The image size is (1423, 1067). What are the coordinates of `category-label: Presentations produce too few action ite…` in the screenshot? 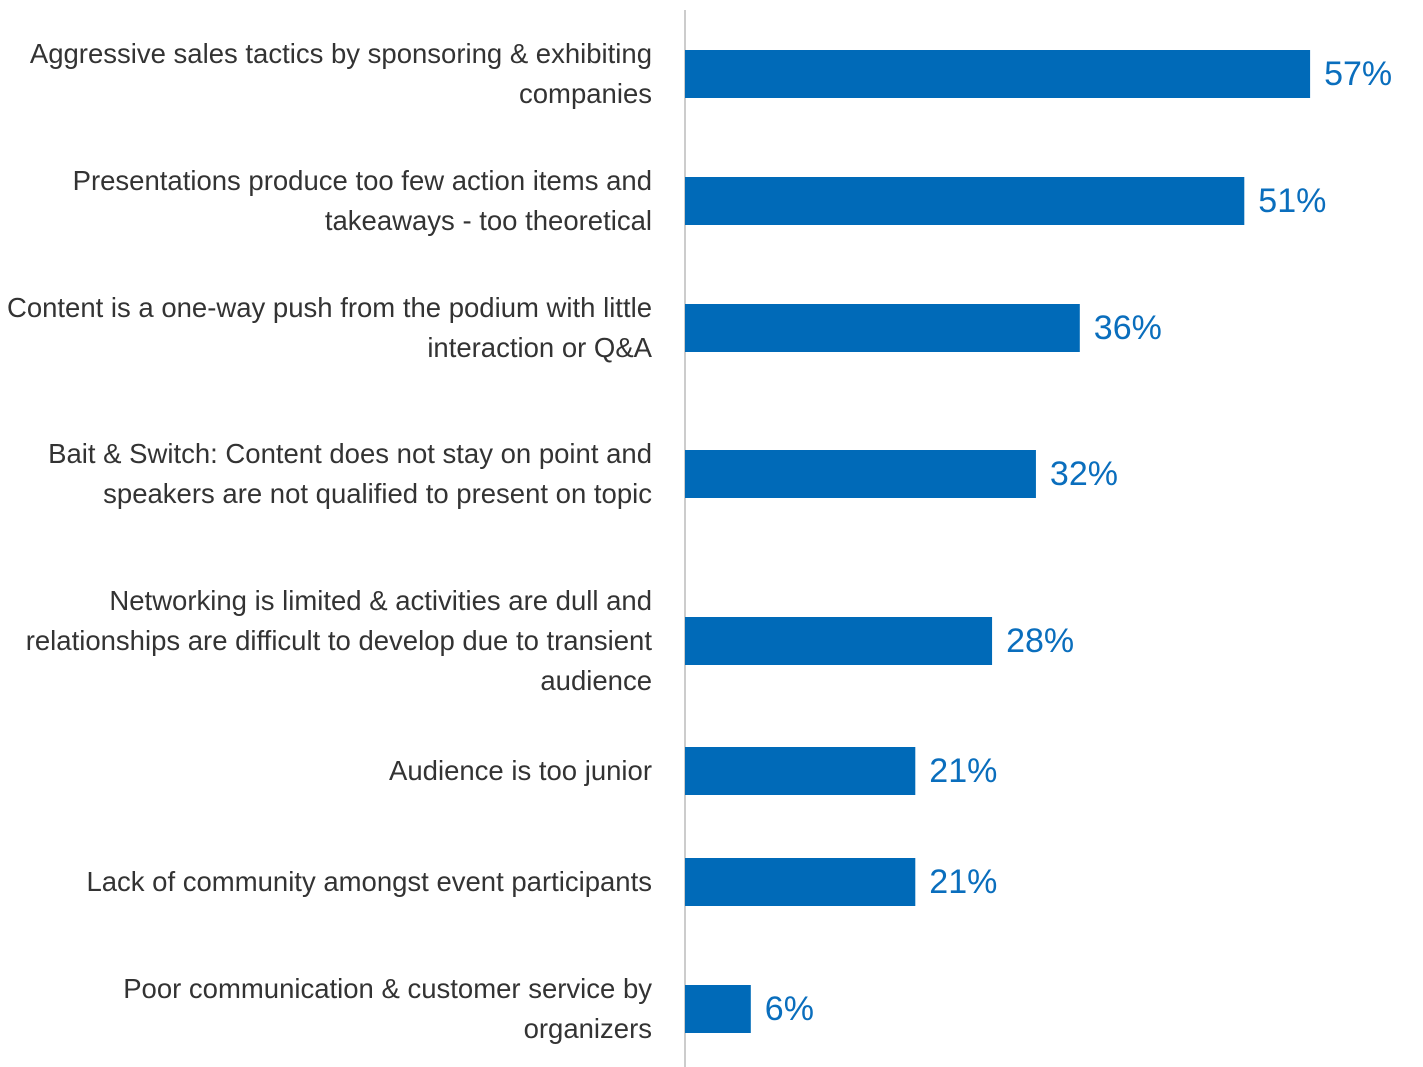 It's located at (362, 200).